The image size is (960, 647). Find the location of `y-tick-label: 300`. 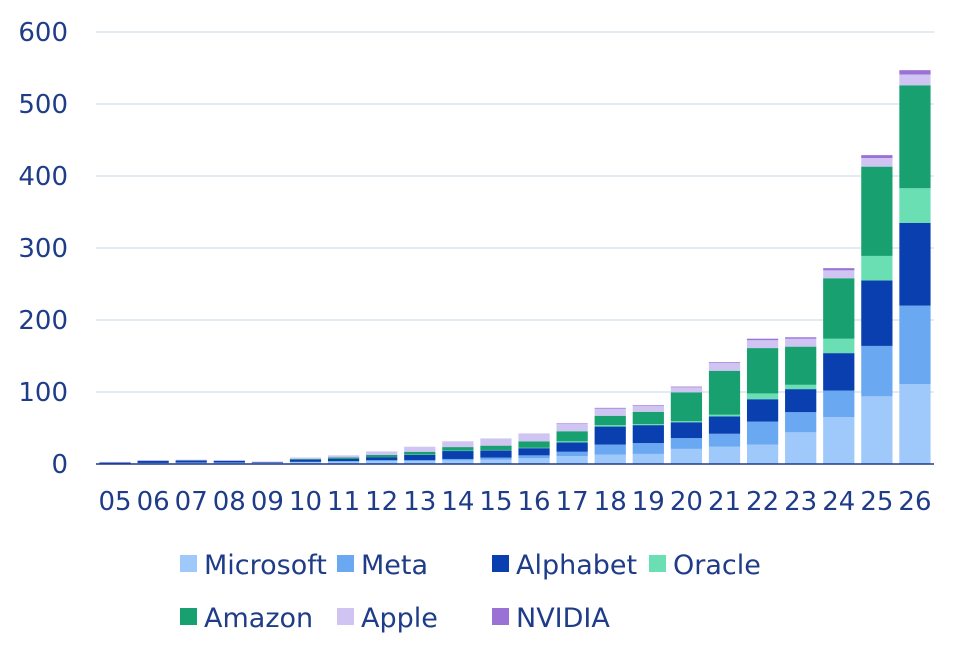

y-tick-label: 300 is located at coordinates (43, 249).